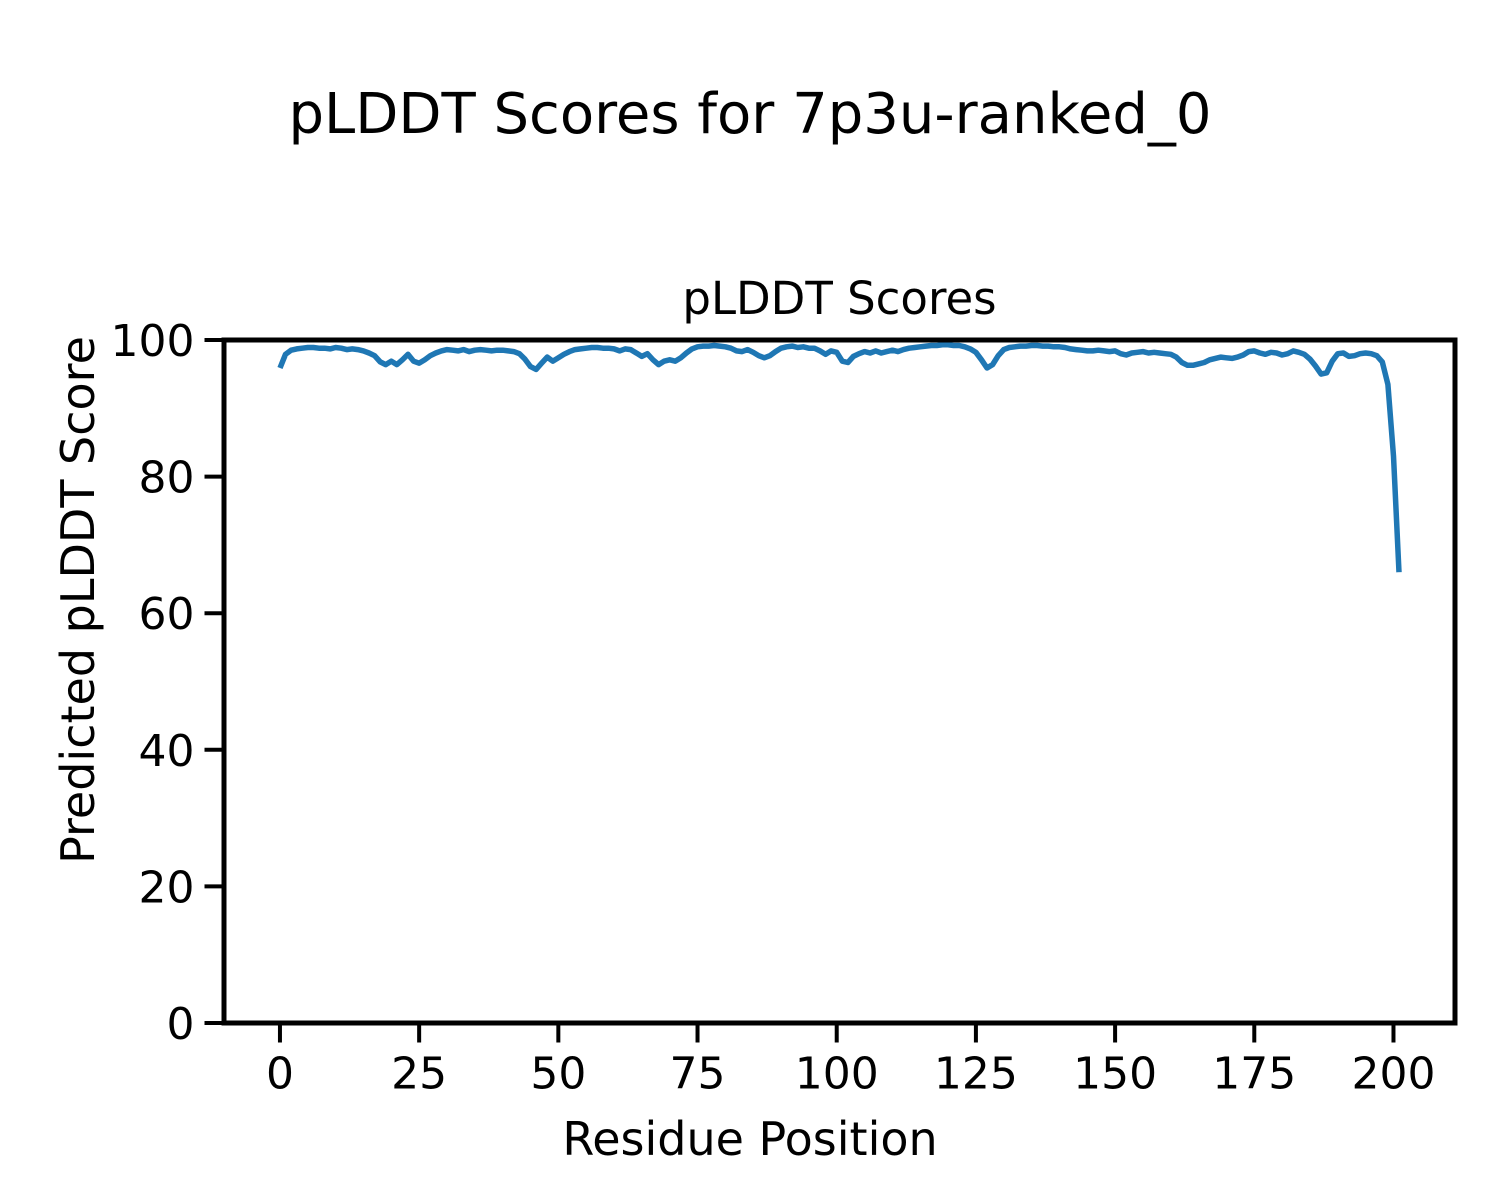  Describe the element at coordinates (698, 1074) in the screenshot. I see `x-tick-label: 75` at that location.